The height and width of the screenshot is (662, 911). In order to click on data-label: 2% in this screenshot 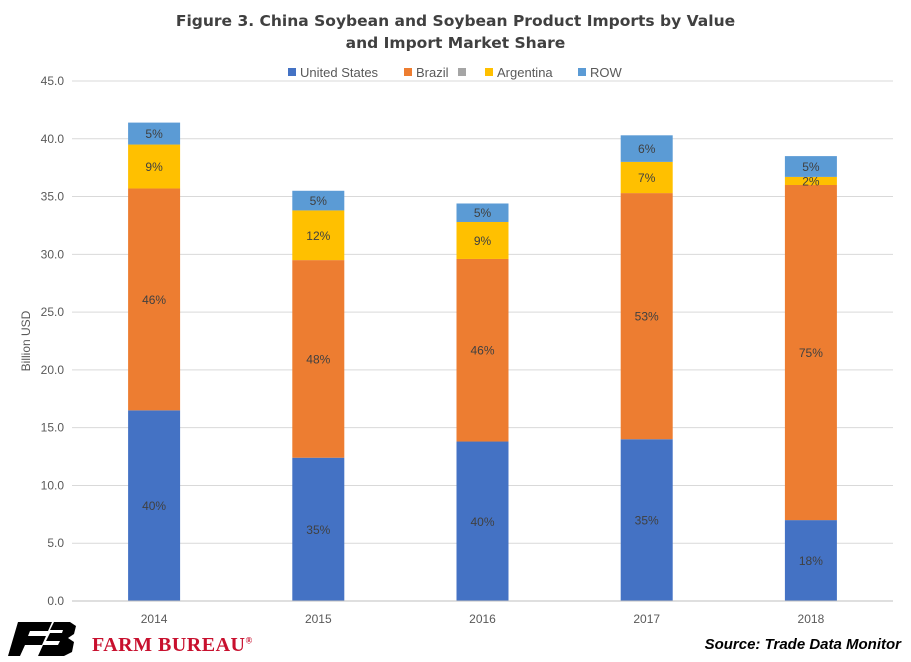, I will do `click(811, 181)`.